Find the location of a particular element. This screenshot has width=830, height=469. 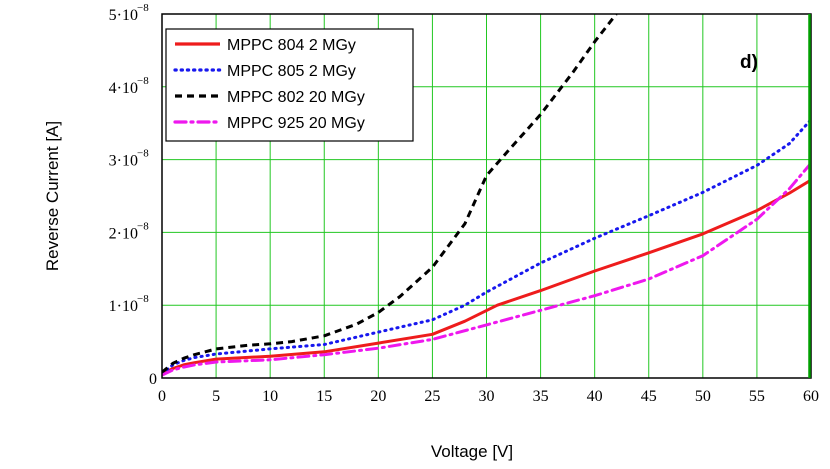

x-tick-label-0: 0 is located at coordinates (162, 396).